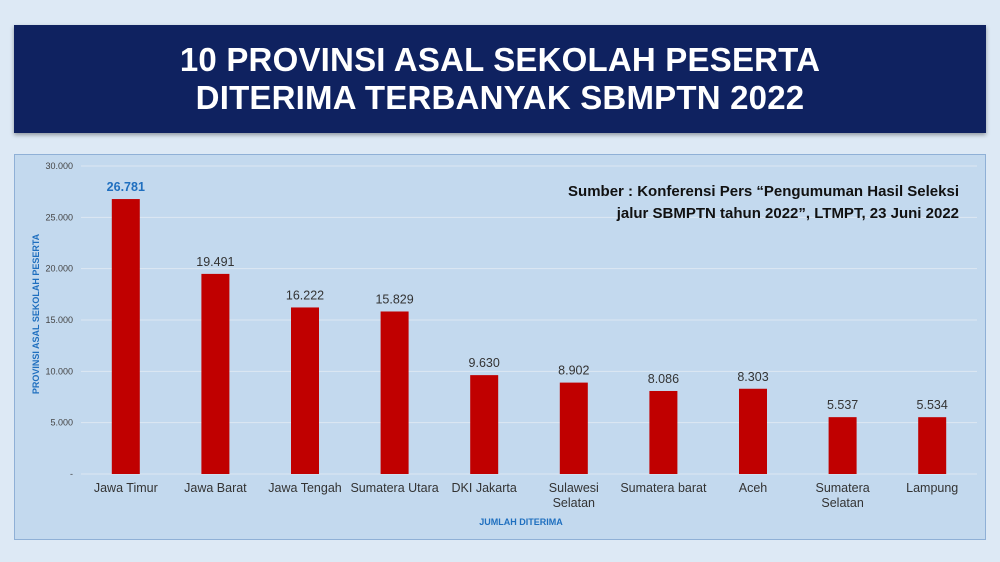 This screenshot has width=1000, height=562. I want to click on data-label: 16.222, so click(305, 295).